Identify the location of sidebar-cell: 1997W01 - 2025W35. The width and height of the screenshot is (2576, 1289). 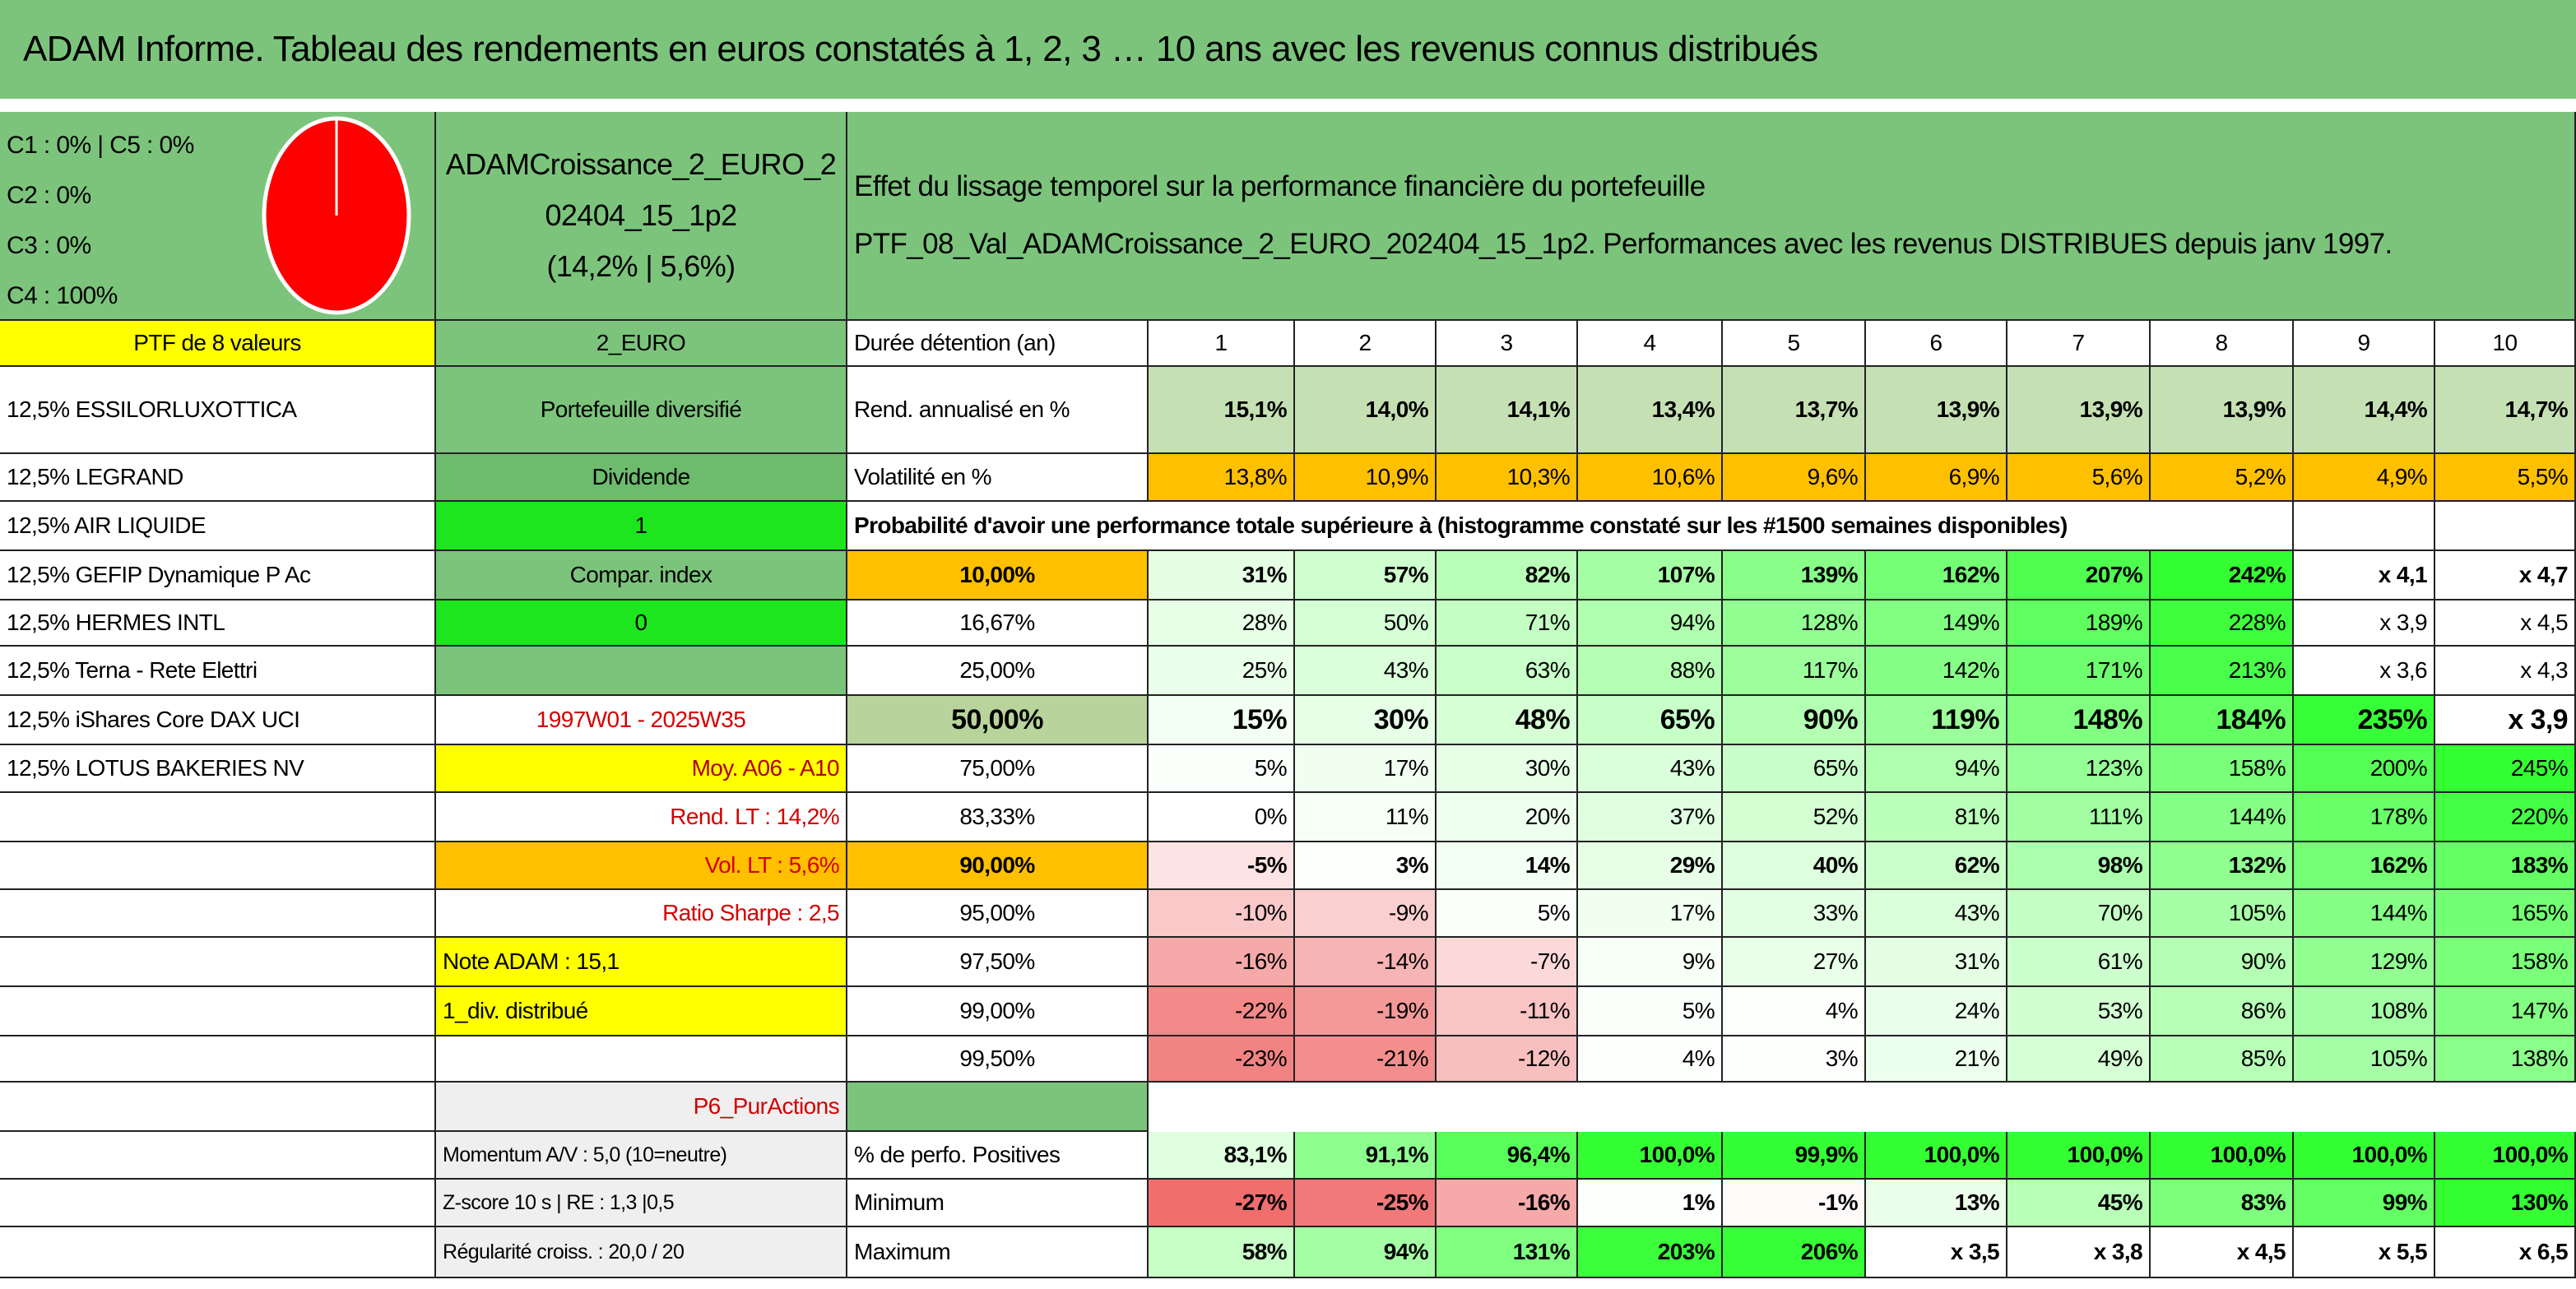
(641, 720).